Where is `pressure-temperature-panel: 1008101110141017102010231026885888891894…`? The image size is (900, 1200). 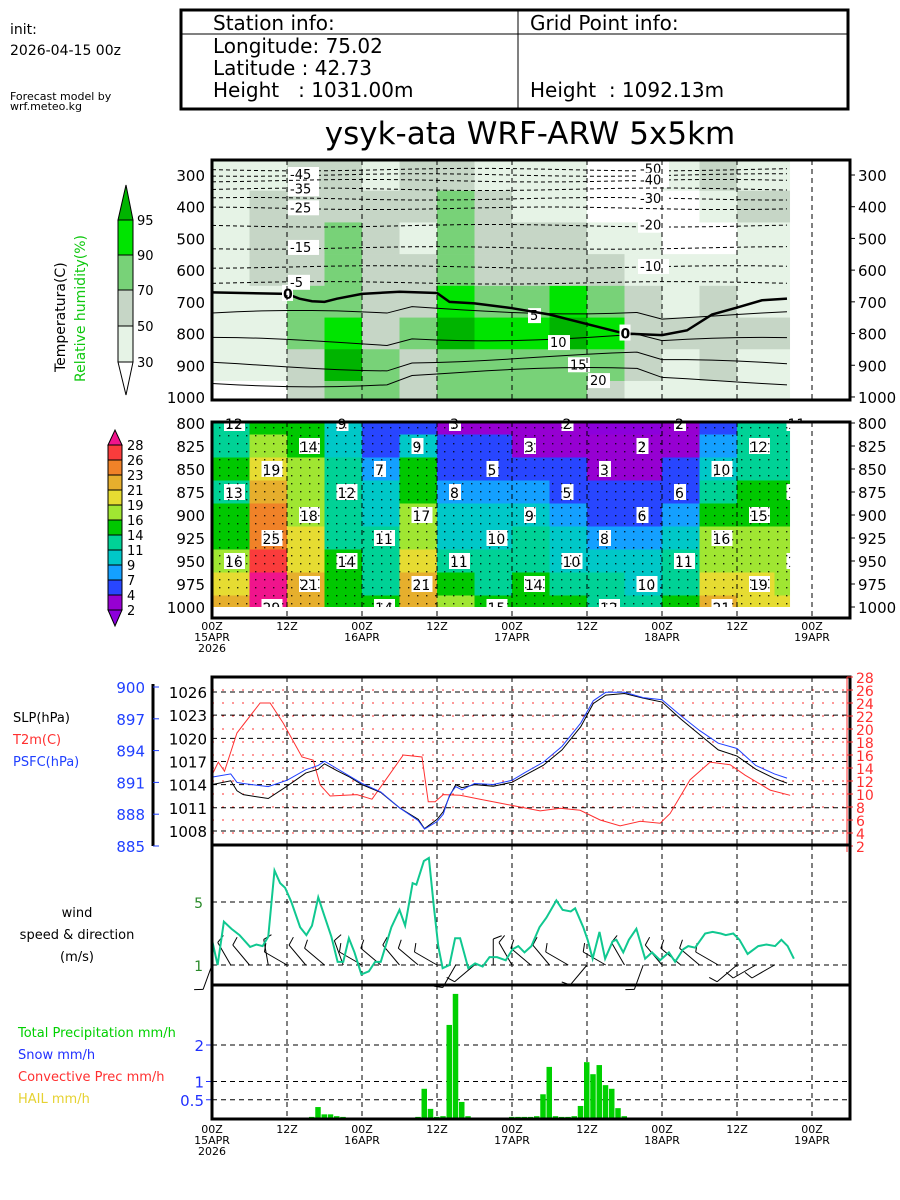
pressure-temperature-panel: 1008101110141017102010231026885888891894… is located at coordinates (443, 763).